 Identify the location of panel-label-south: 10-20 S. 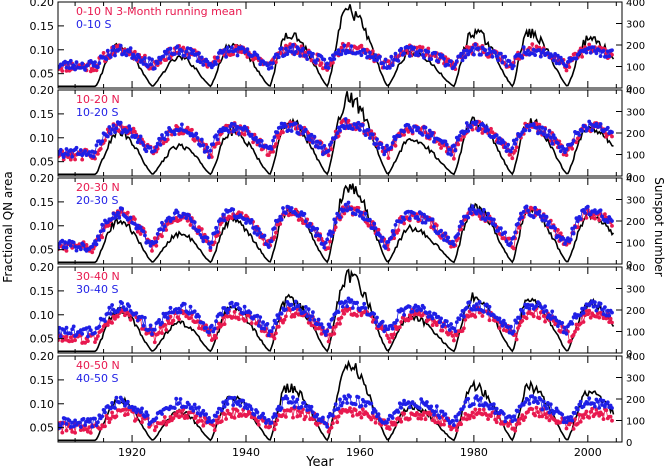
(97, 112).